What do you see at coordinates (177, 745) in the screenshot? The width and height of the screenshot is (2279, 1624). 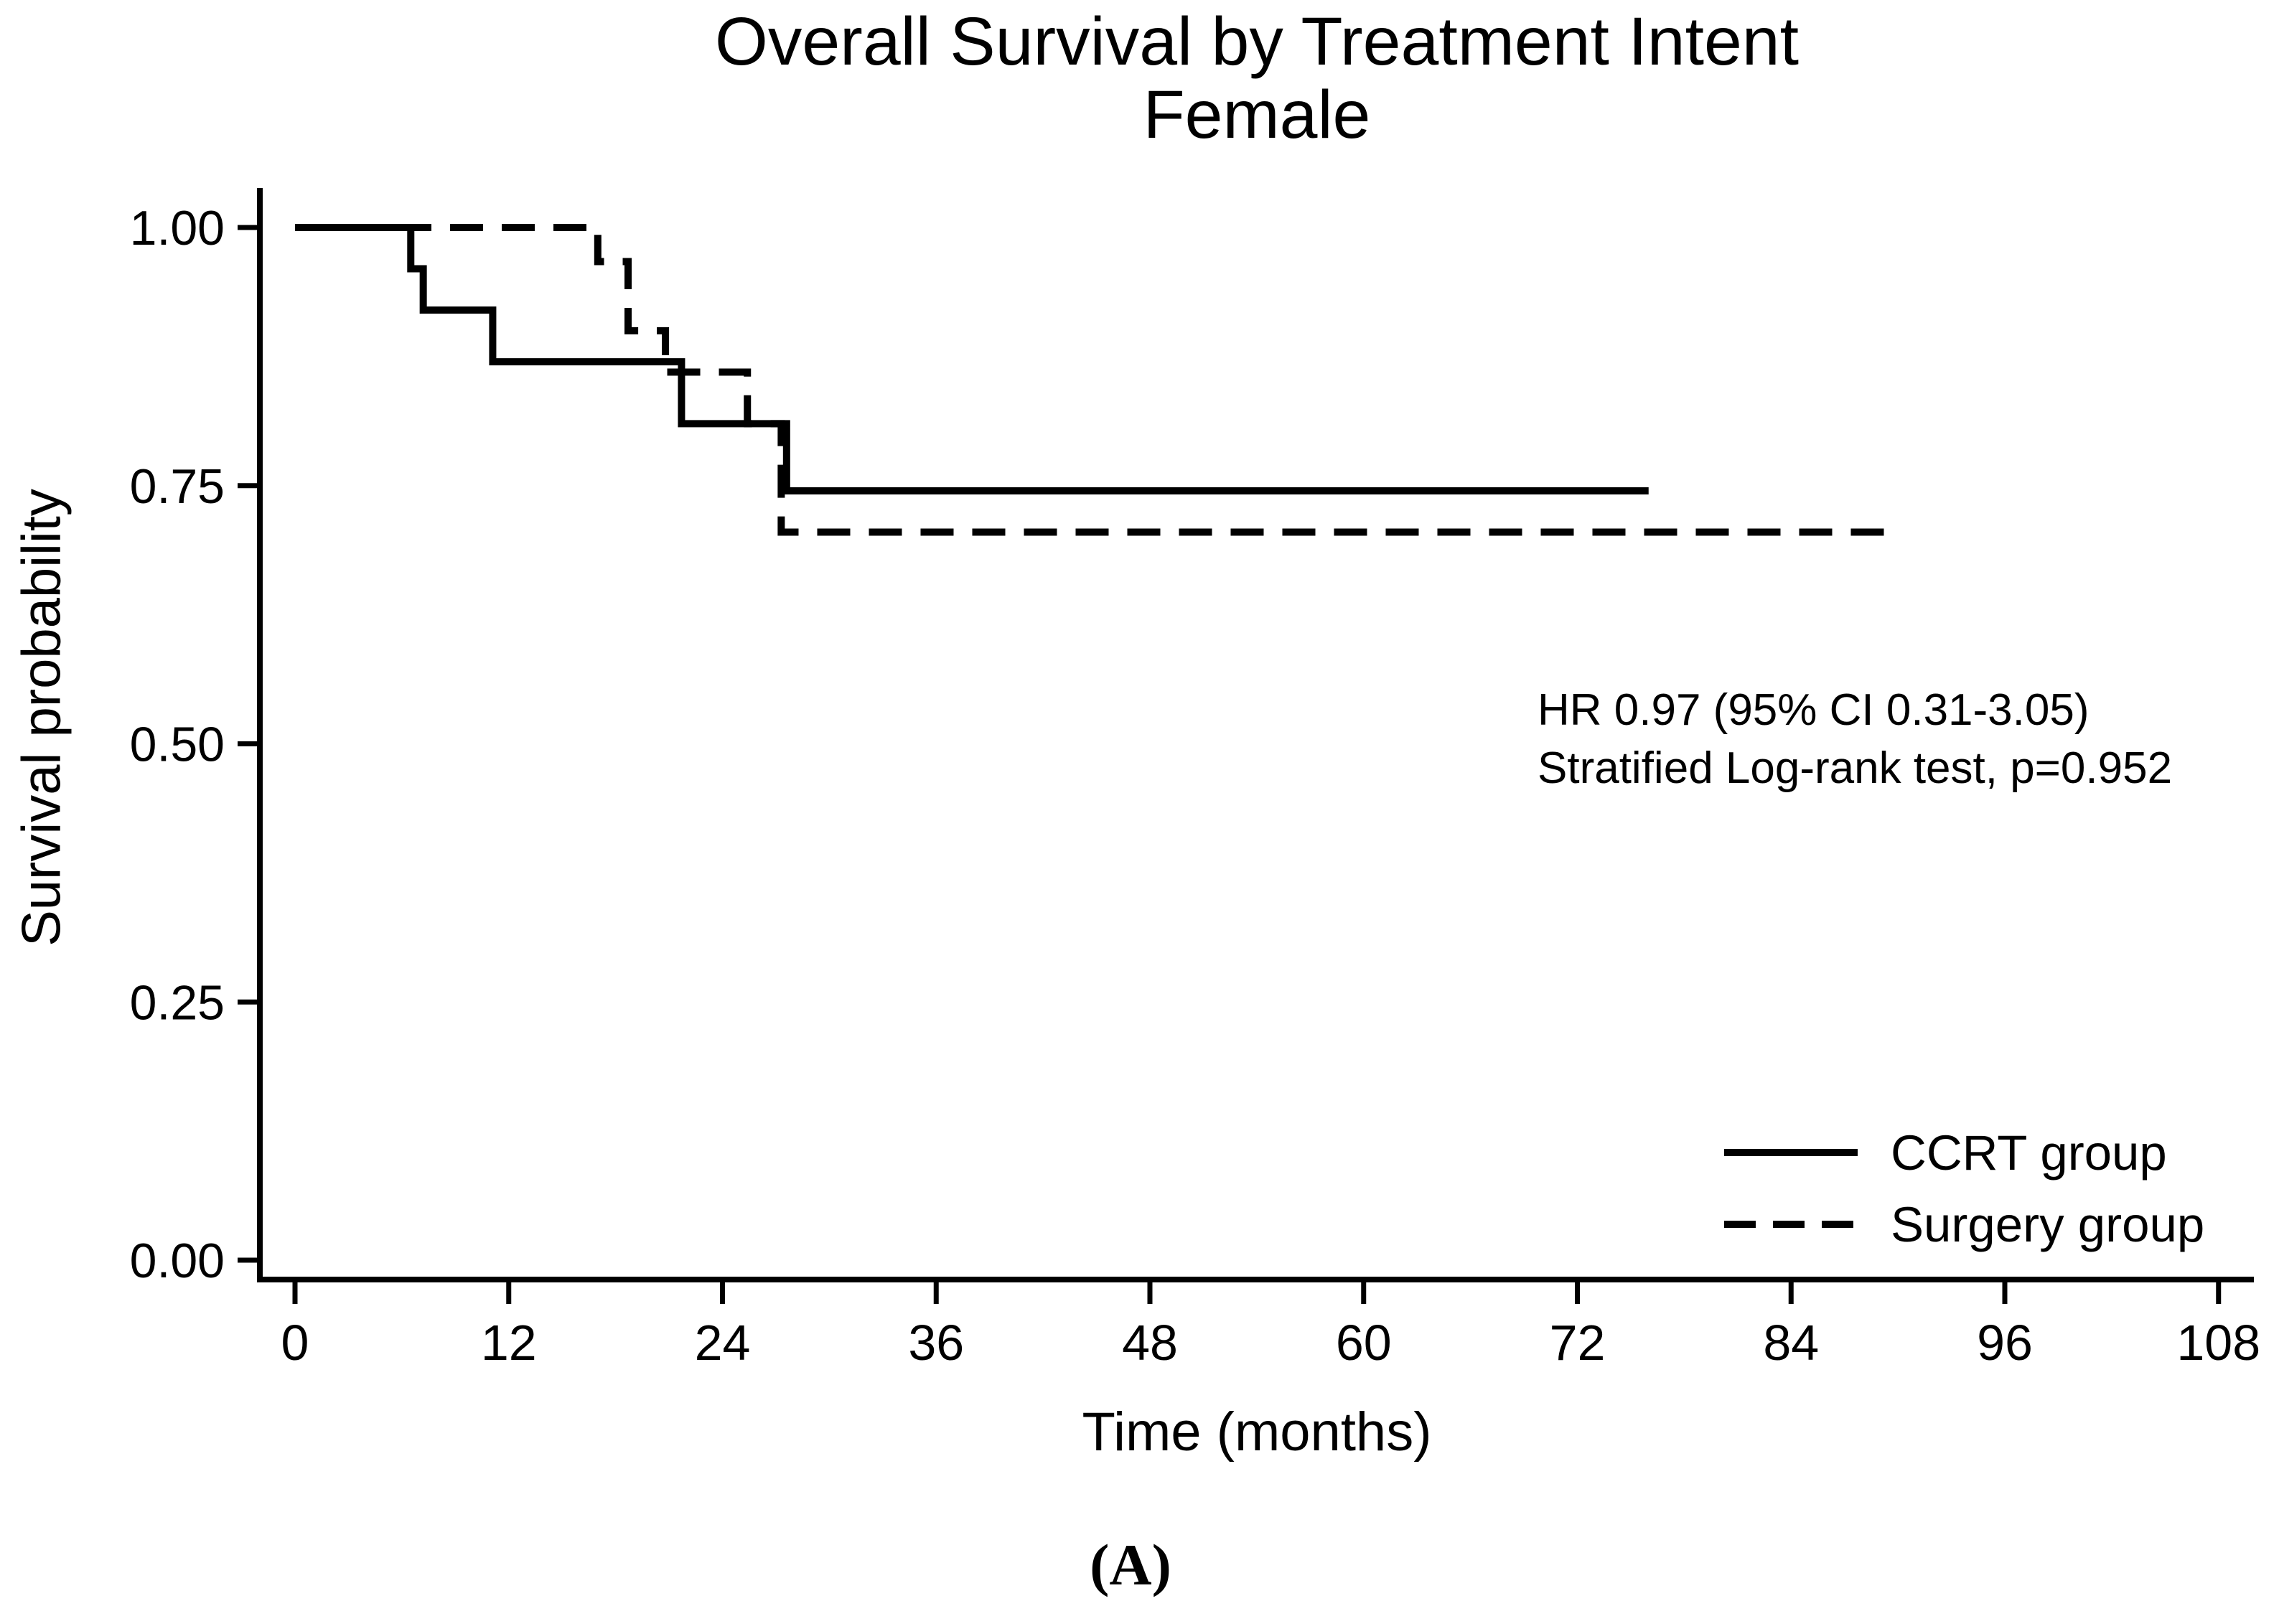 I see `y-tick-label: 0.50` at bounding box center [177, 745].